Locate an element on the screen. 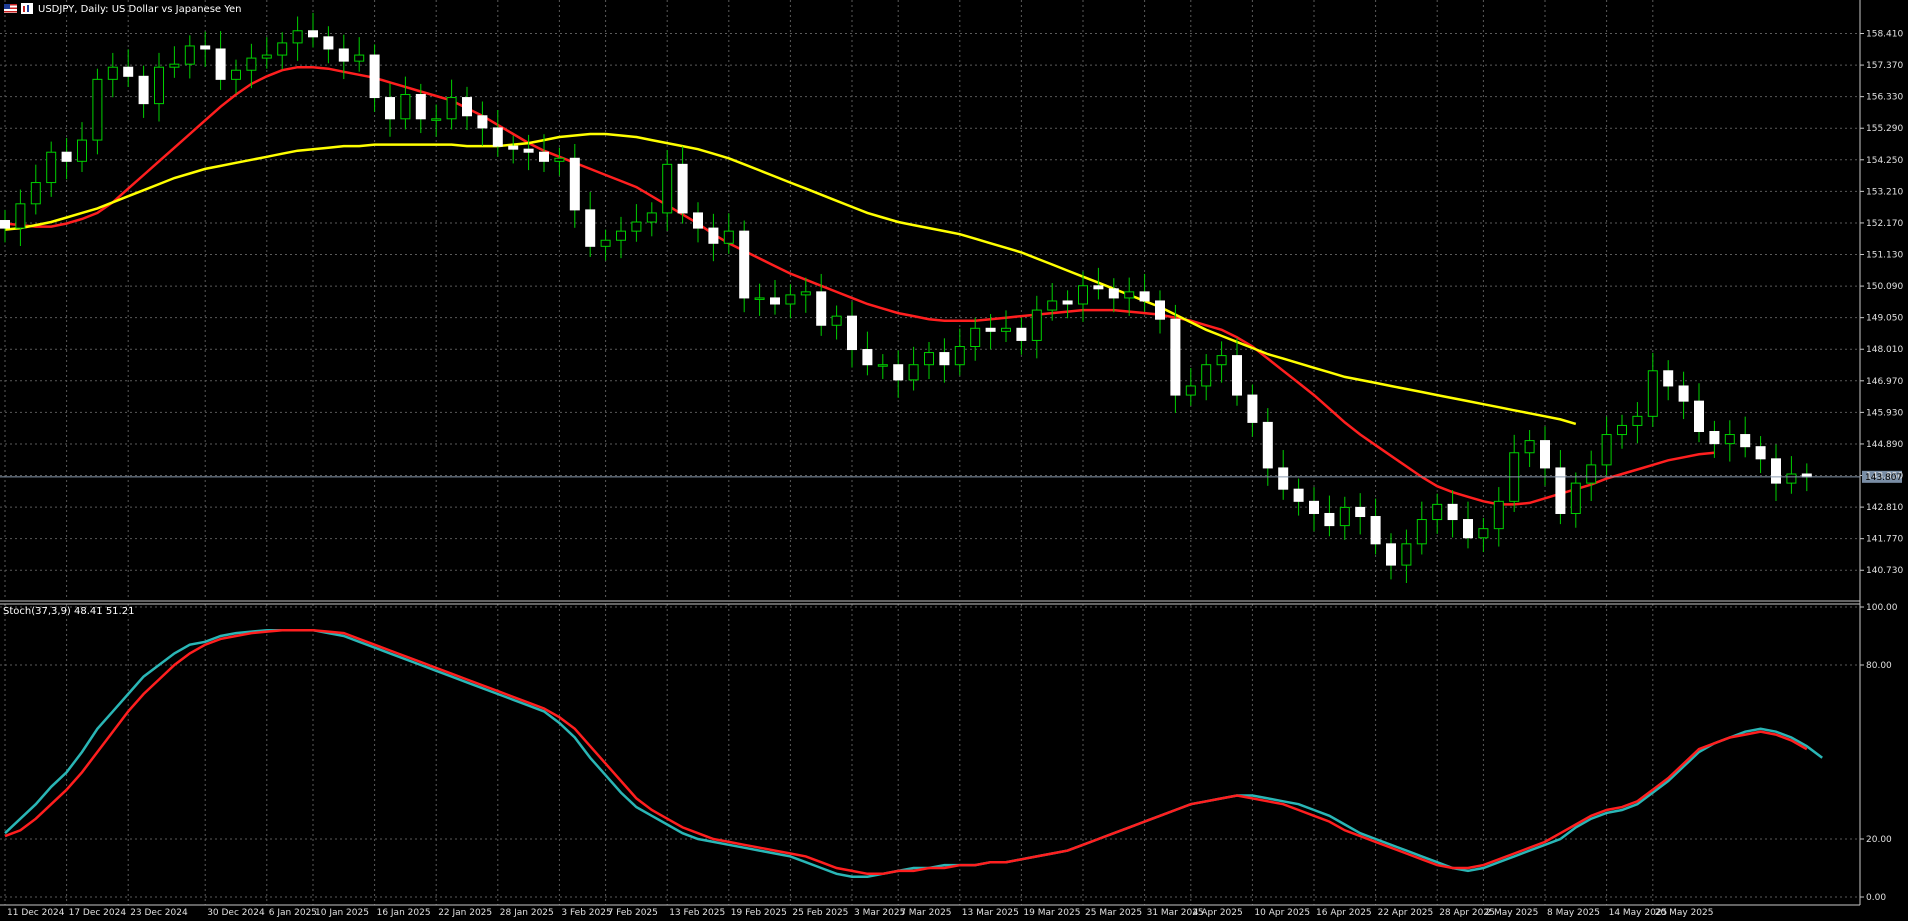 This screenshot has width=1908, height=921. x-tick-label: 22 Jan 2025 is located at coordinates (465, 913).